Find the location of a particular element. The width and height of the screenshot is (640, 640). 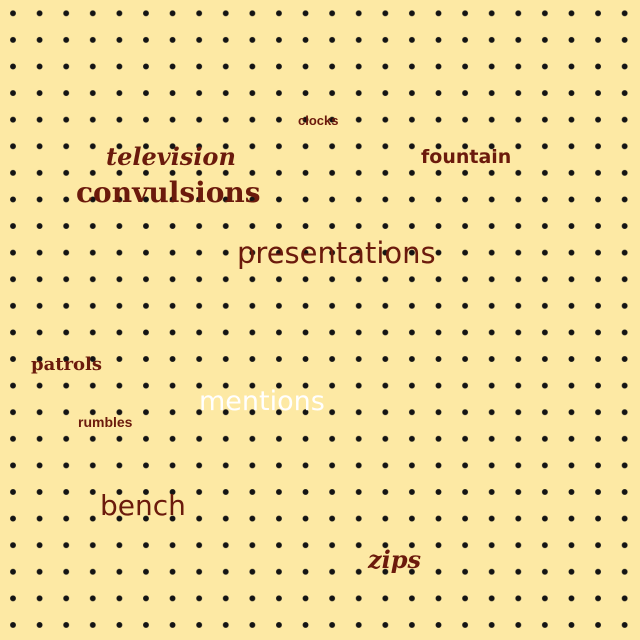

word-clocks: clocks is located at coordinates (318, 120).